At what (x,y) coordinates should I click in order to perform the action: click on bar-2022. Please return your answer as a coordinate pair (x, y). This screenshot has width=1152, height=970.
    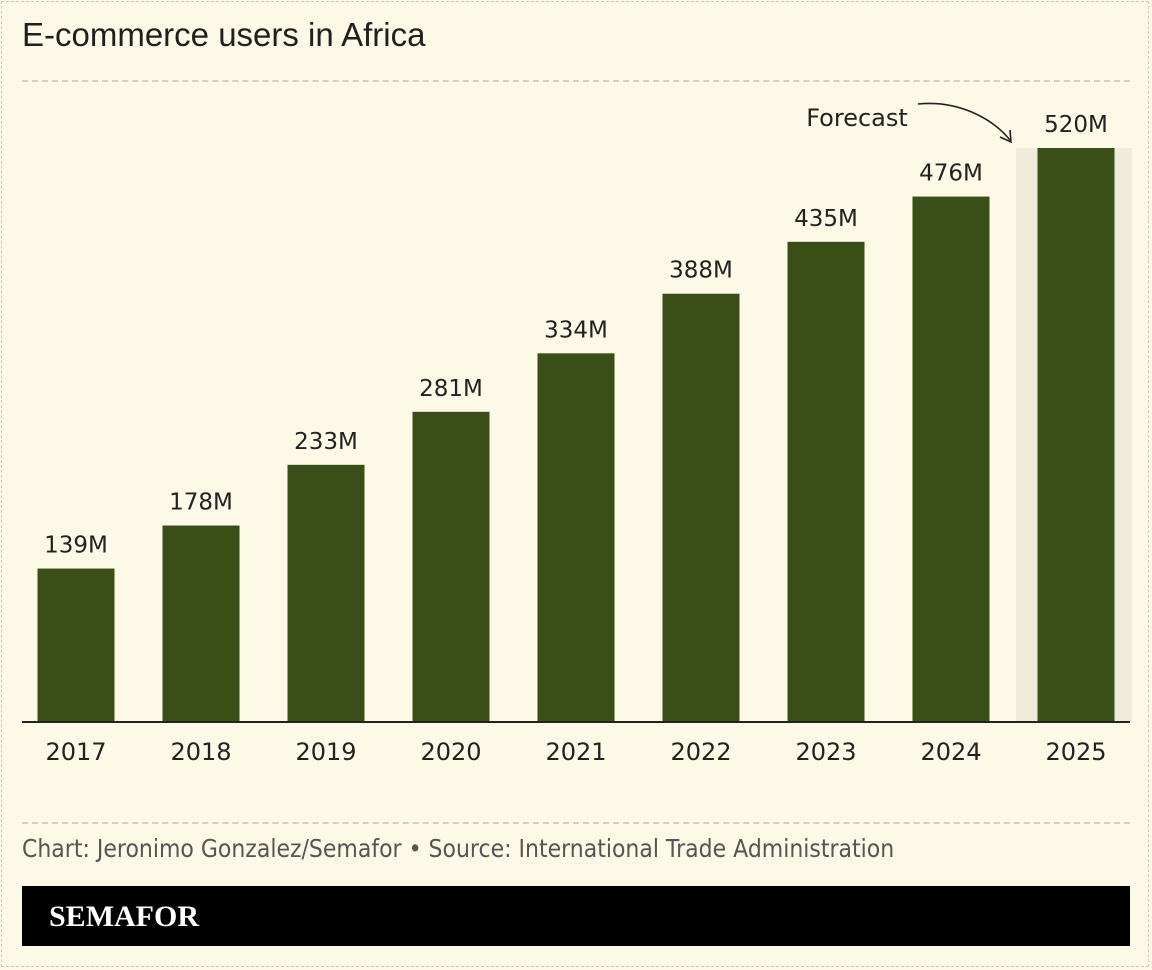
    Looking at the image, I should click on (701, 507).